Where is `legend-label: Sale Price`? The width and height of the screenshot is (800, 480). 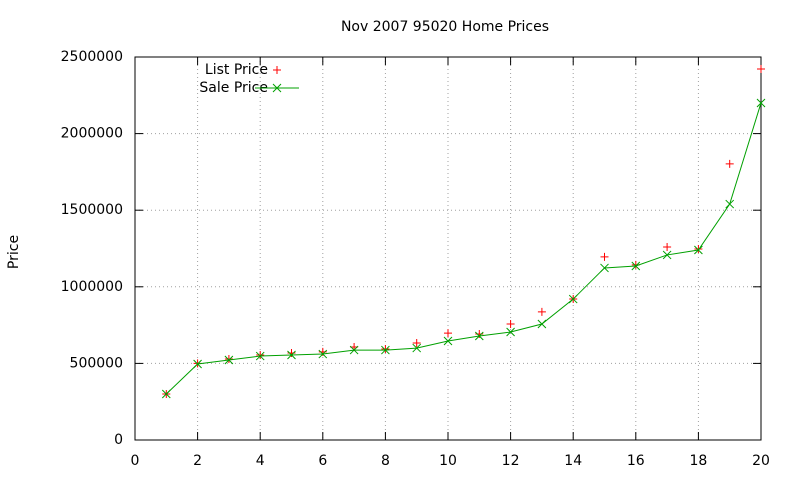
legend-label: Sale Price is located at coordinates (233, 88).